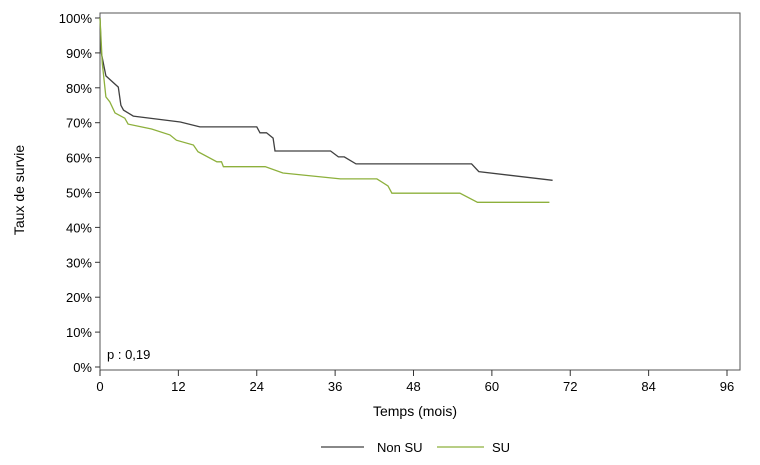 This screenshot has width=760, height=465. Describe the element at coordinates (79, 53) in the screenshot. I see `y-tick-label: 90%` at that location.